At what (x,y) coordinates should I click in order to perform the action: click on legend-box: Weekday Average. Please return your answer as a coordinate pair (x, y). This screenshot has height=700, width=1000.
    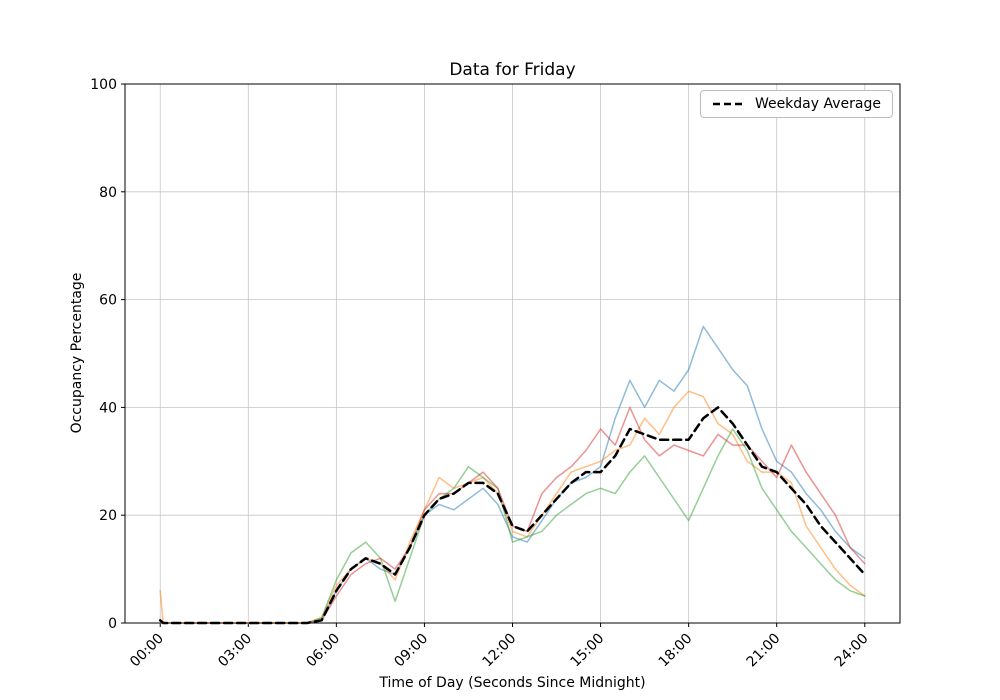
    Looking at the image, I should click on (796, 104).